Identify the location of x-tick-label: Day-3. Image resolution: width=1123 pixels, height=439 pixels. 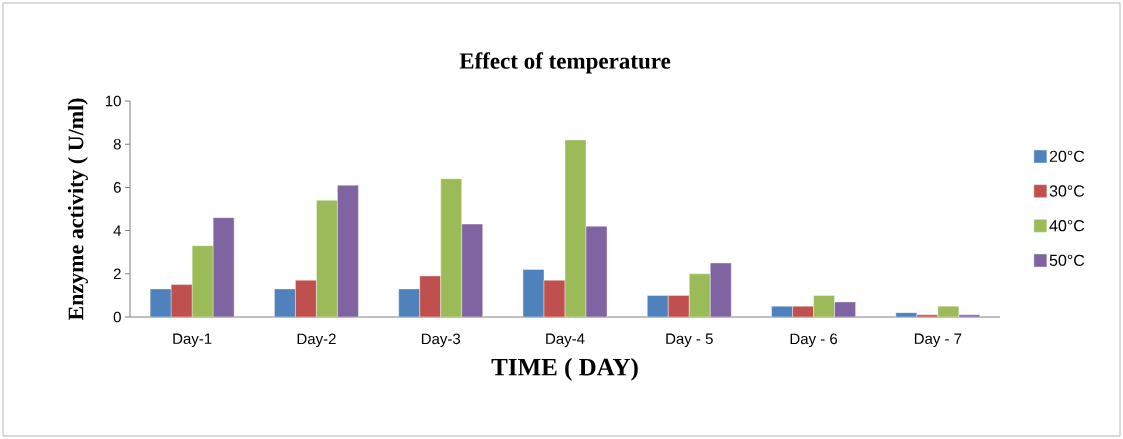
(441, 340).